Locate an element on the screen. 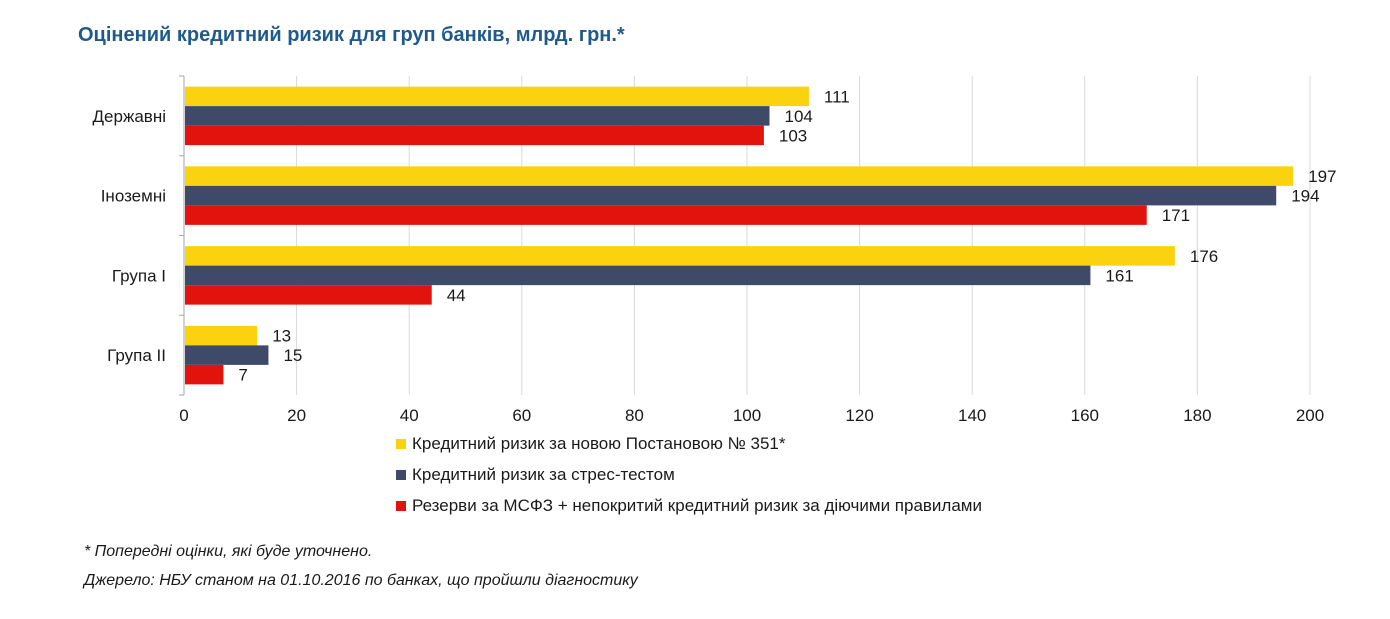  legend-swatch-red is located at coordinates (401, 505).